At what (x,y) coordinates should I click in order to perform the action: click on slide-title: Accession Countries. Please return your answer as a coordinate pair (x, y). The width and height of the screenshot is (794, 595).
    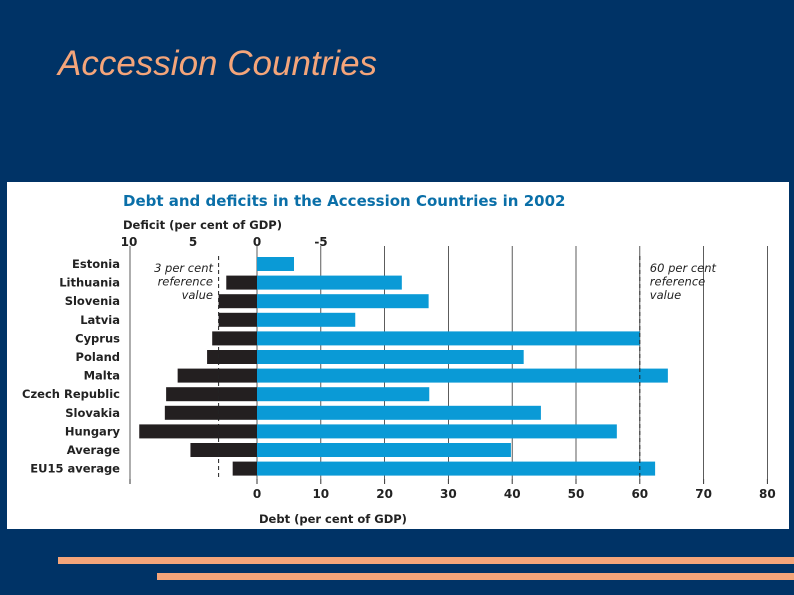
    Looking at the image, I should click on (218, 63).